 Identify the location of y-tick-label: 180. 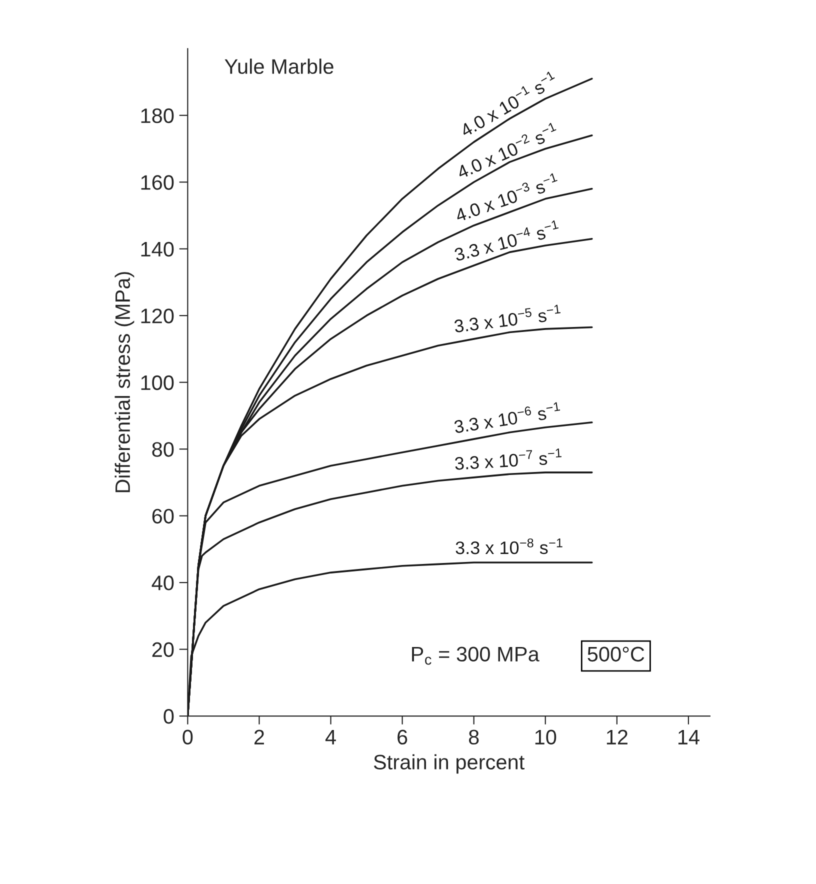
(157, 116).